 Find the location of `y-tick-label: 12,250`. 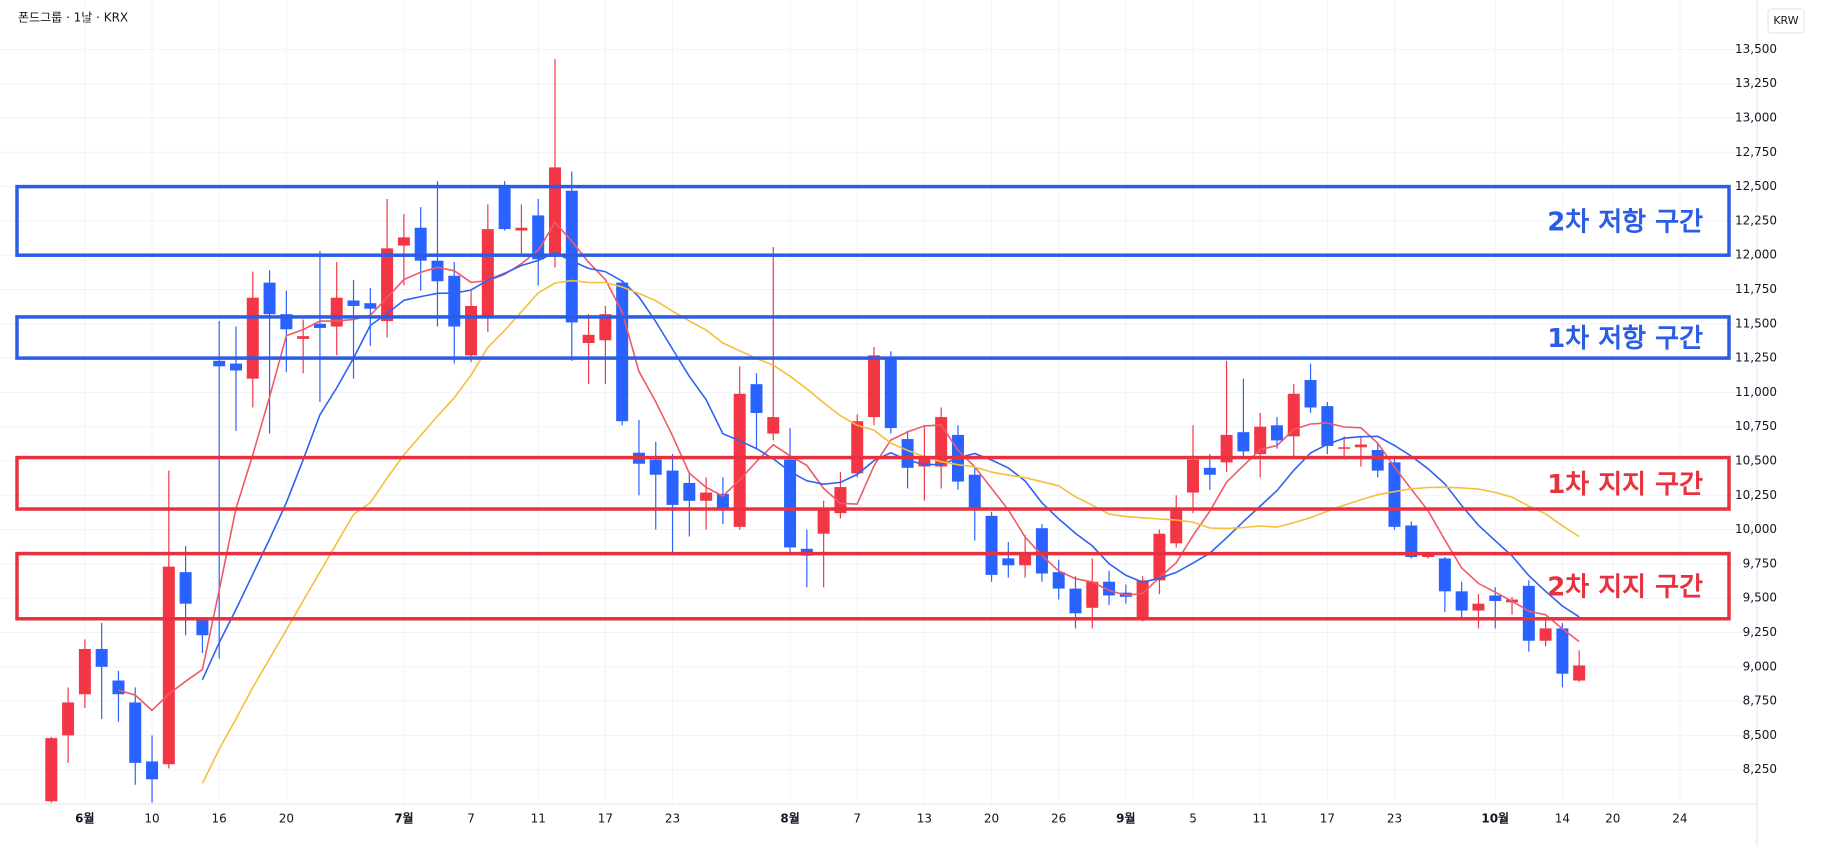

y-tick-label: 12,250 is located at coordinates (1756, 220).